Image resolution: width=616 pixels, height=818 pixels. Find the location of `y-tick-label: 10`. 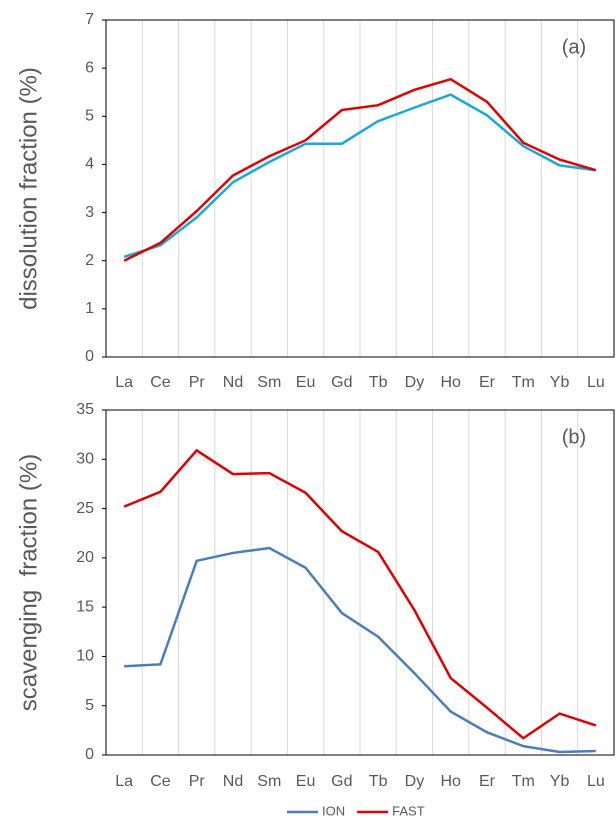

y-tick-label: 10 is located at coordinates (85, 656).